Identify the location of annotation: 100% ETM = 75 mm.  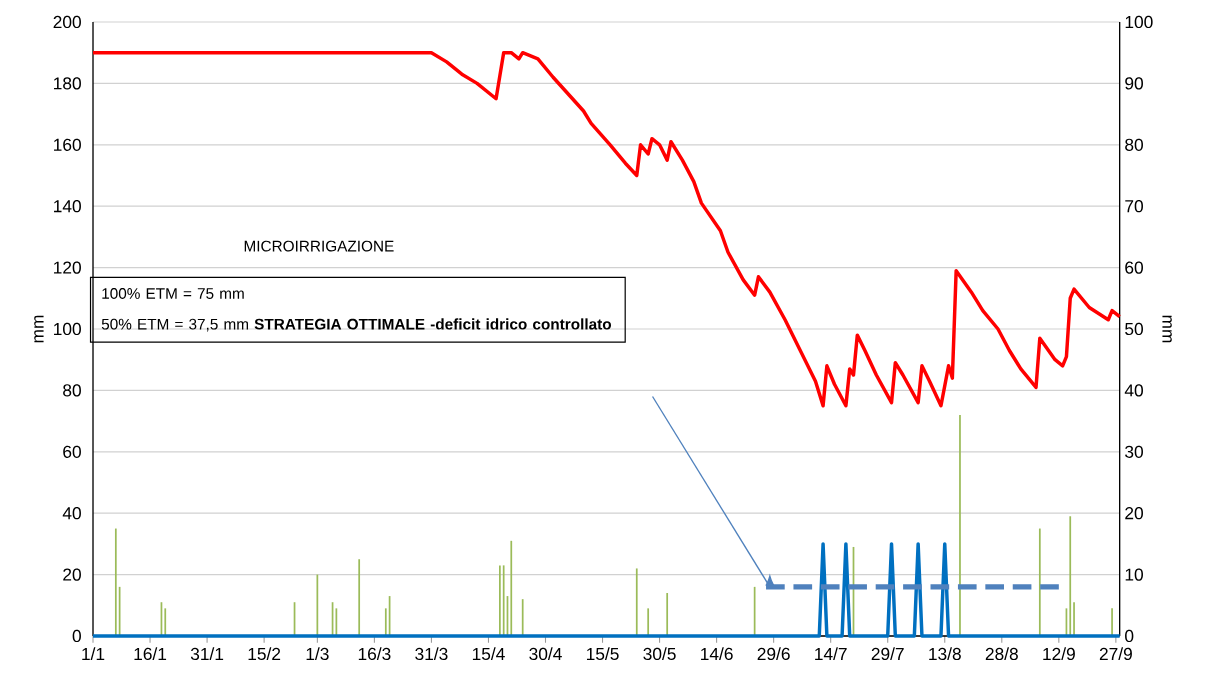
(173, 293).